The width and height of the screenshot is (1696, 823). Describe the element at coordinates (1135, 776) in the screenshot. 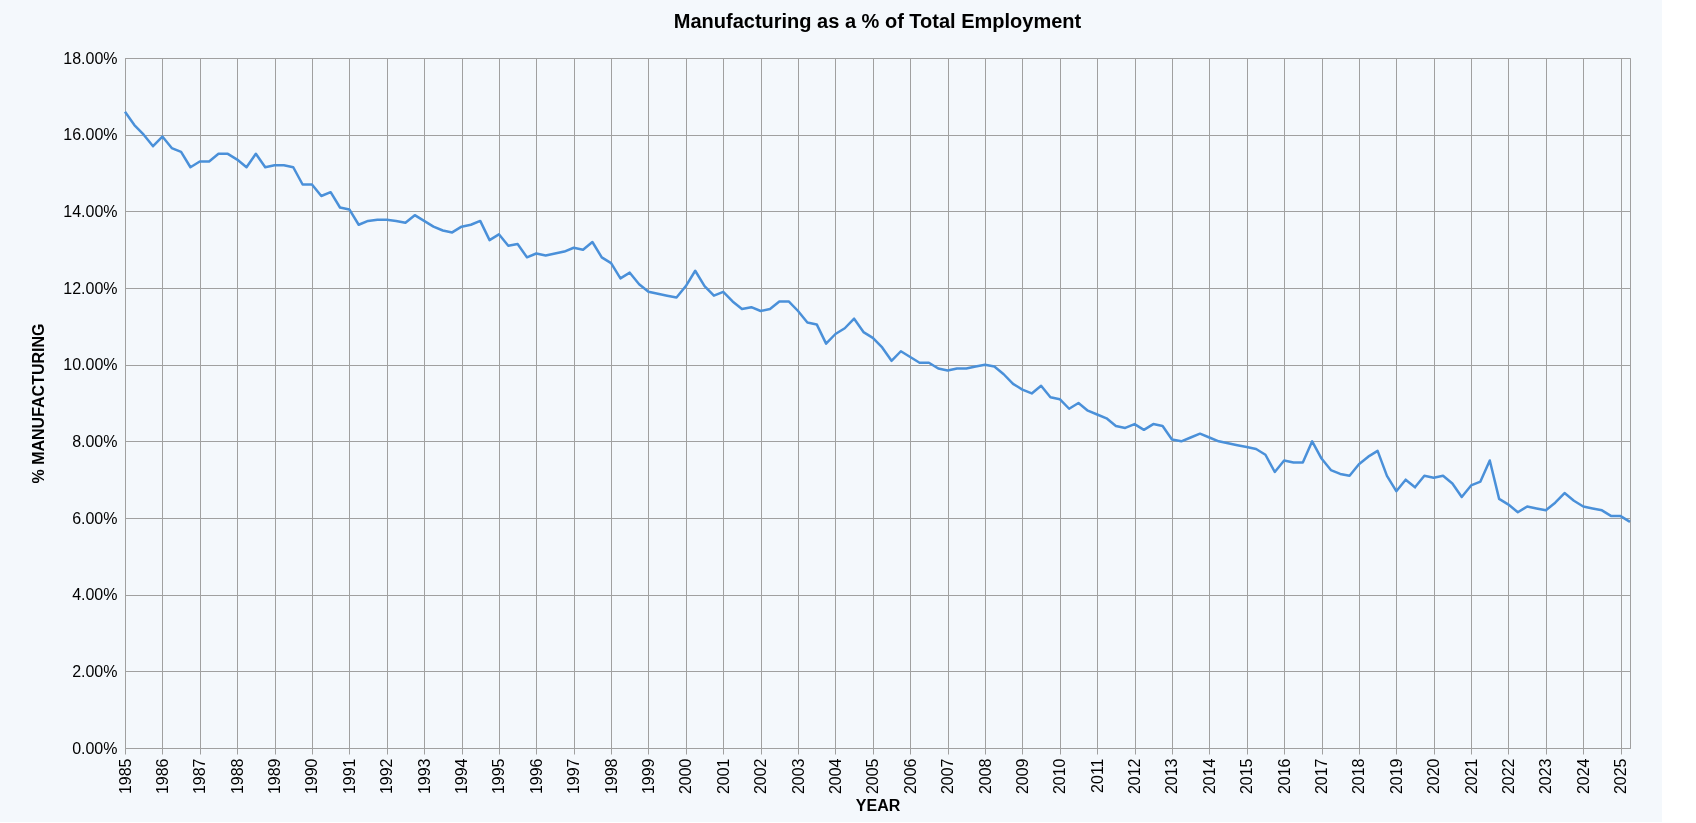

I see `x-tick-label: 2012` at that location.